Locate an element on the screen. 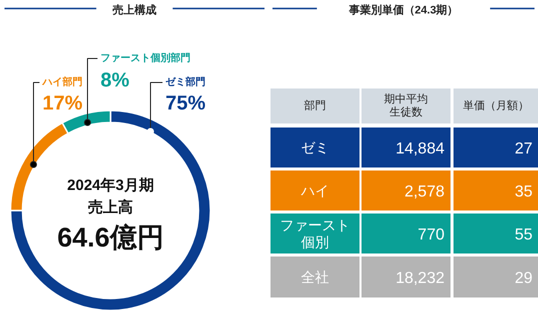 The height and width of the screenshot is (312, 538). data-label: 27 is located at coordinates (523, 149).